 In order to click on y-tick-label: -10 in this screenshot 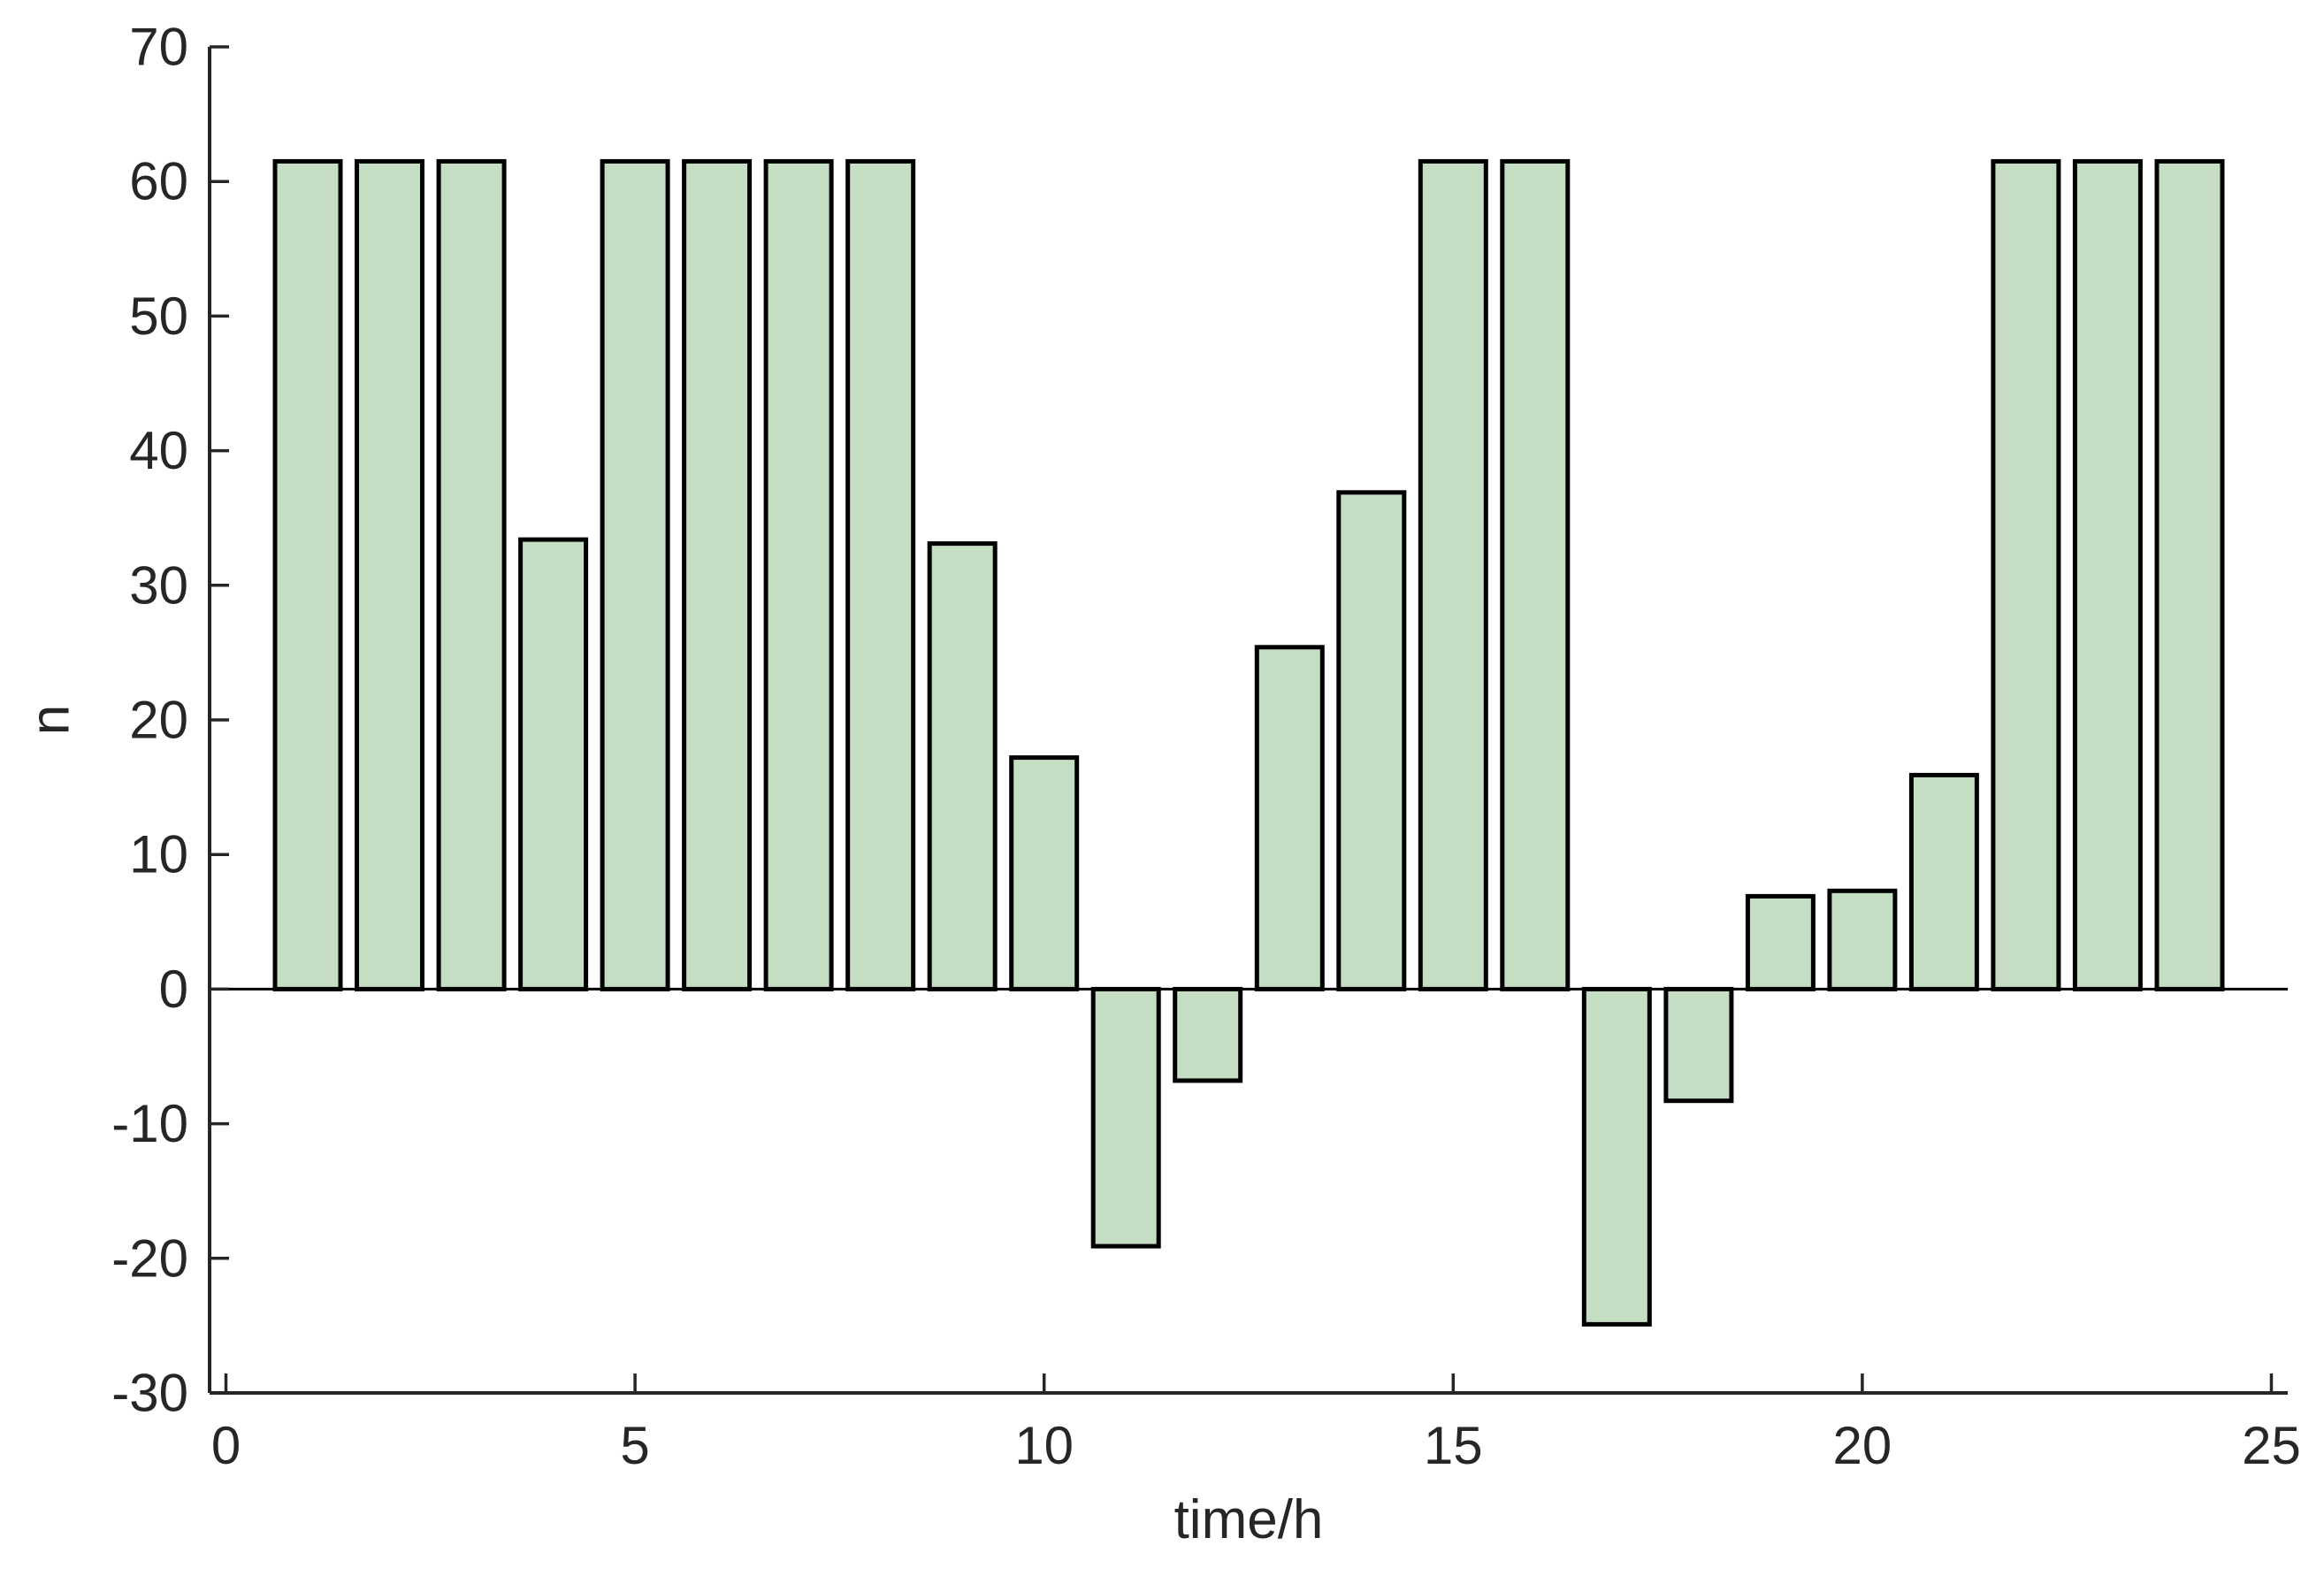, I will do `click(149, 1123)`.